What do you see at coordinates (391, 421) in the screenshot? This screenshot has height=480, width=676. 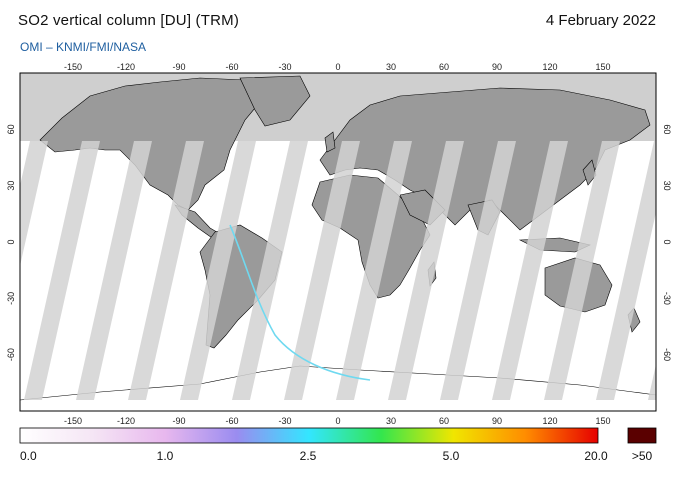 I see `lon-tick-bottom-6: 30` at bounding box center [391, 421].